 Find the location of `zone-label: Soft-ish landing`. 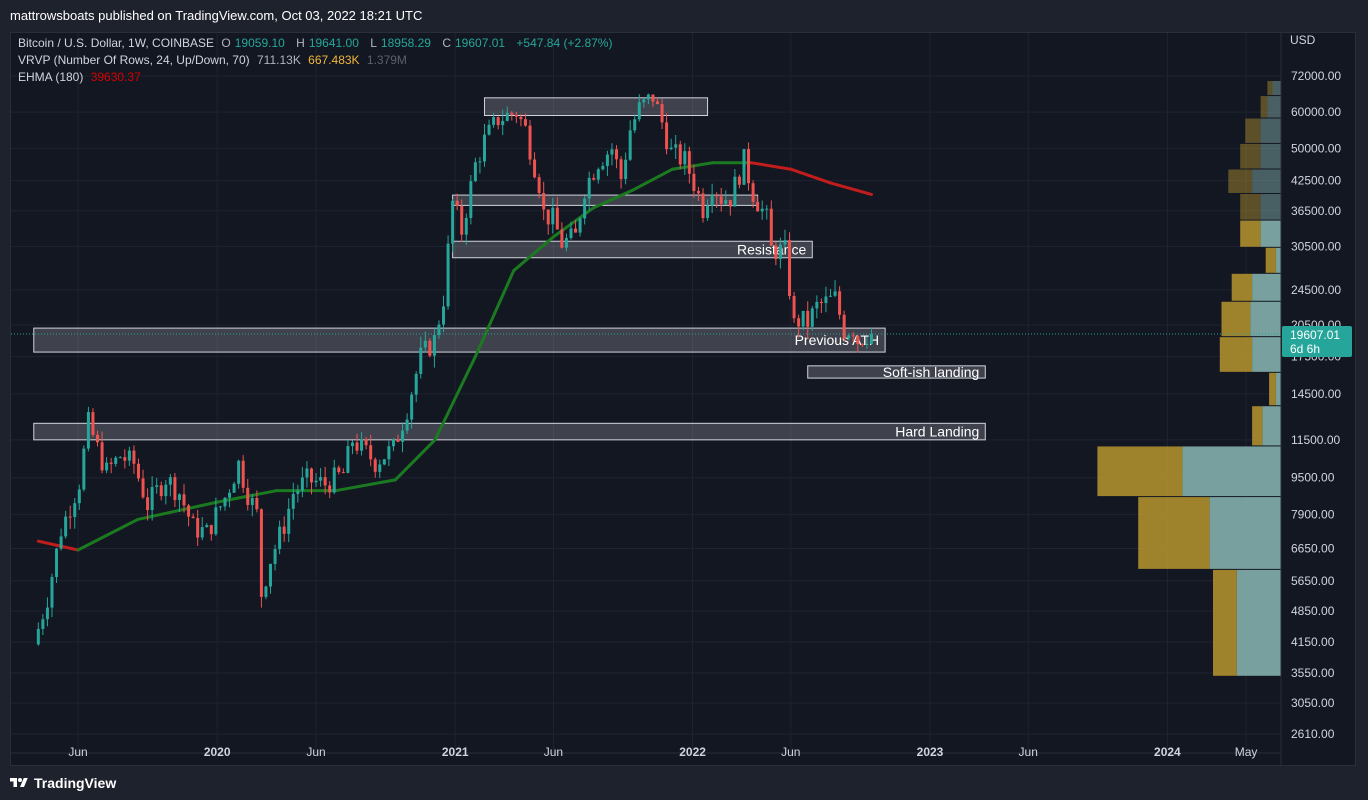

zone-label: Soft-ish landing is located at coordinates (931, 372).